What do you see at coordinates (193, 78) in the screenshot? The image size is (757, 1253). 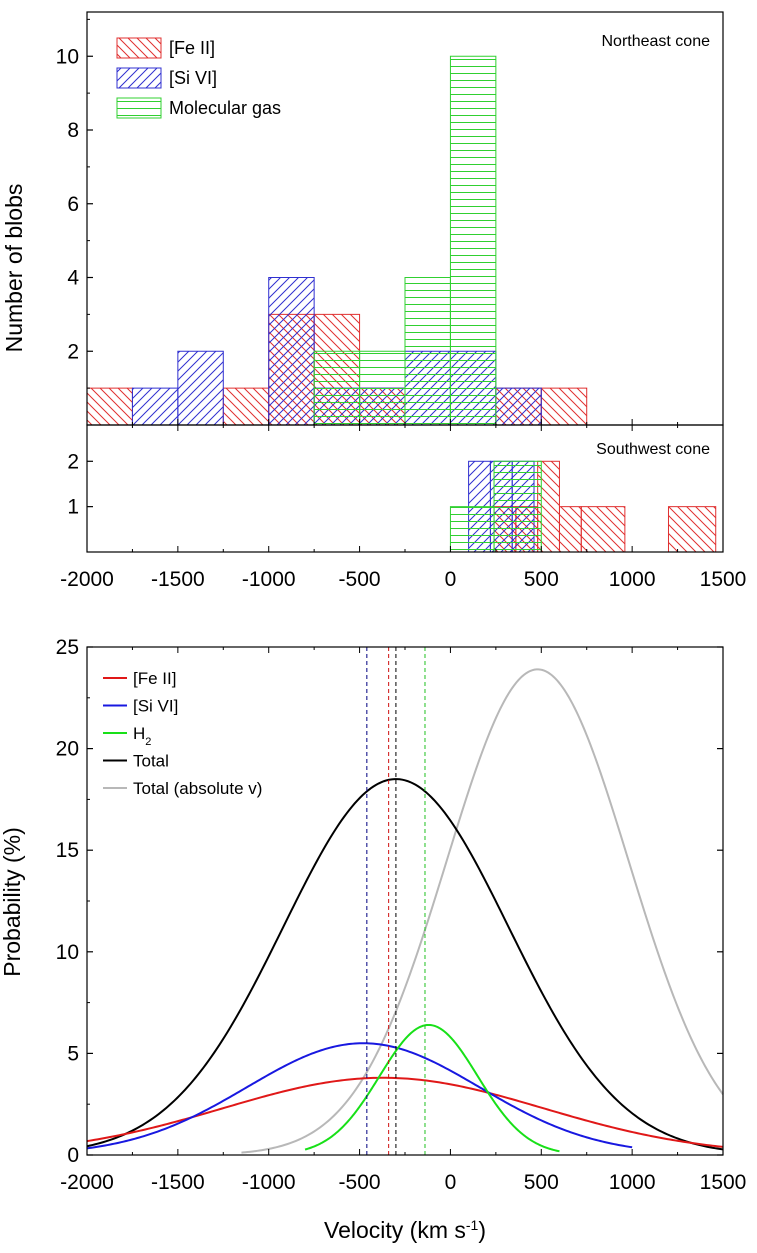 I see `legend-label-si-vi: [Si VI]` at bounding box center [193, 78].